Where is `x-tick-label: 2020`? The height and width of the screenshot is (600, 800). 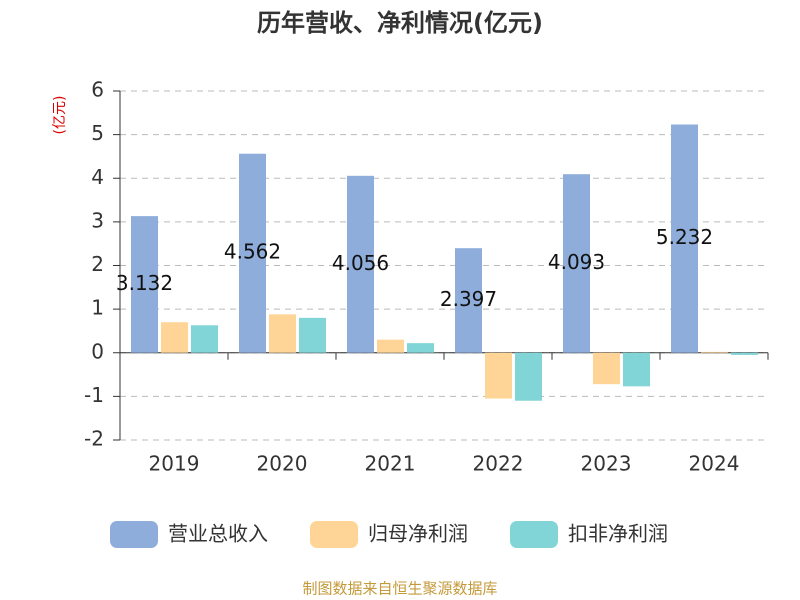 x-tick-label: 2020 is located at coordinates (282, 464).